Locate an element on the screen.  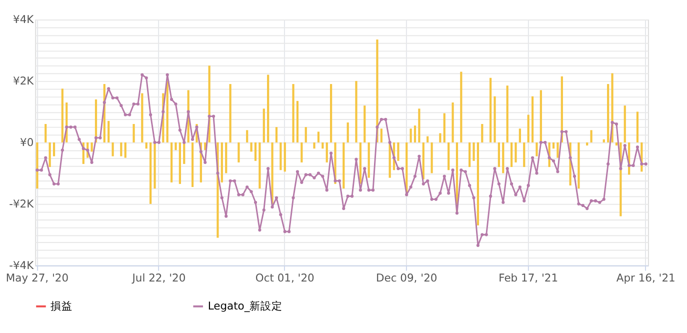
legend-label: Legato_新設定 is located at coordinates (245, 305).